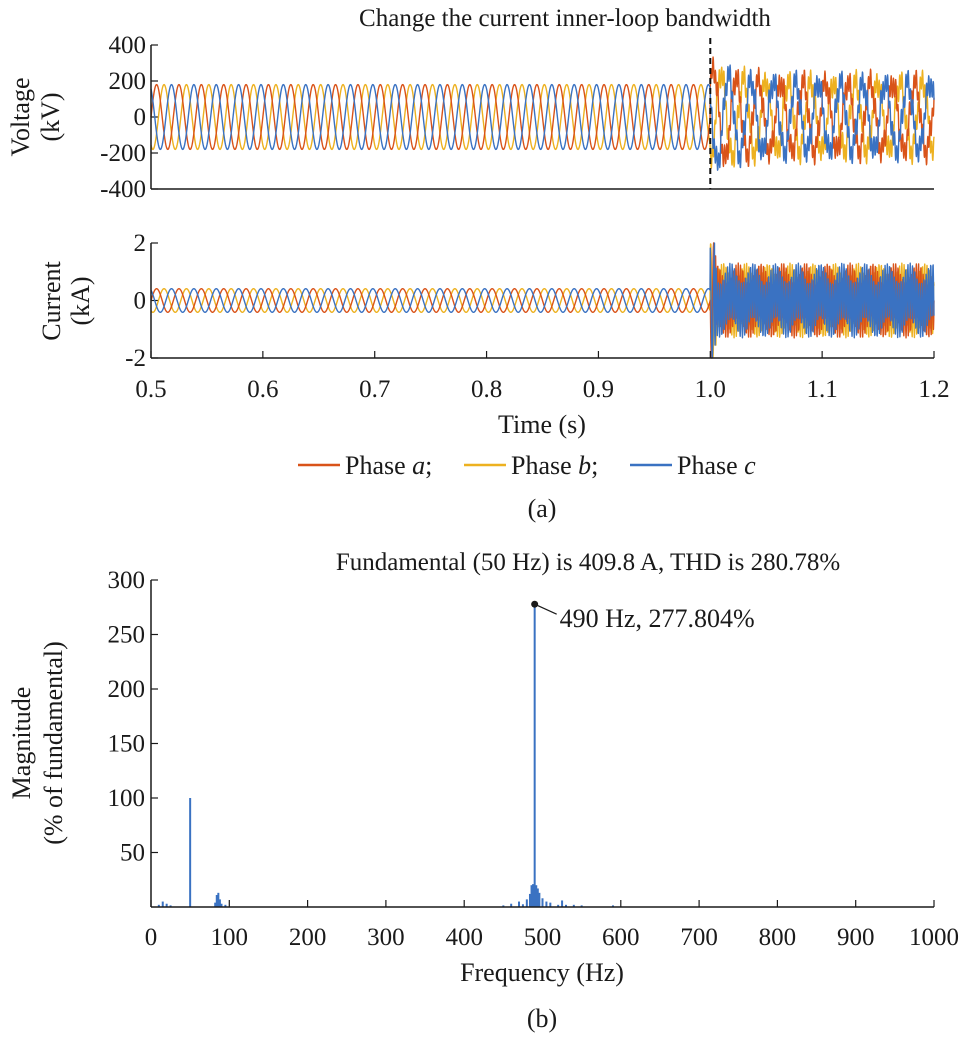 The height and width of the screenshot is (1040, 968). Describe the element at coordinates (388, 465) in the screenshot. I see `legend-label-phase-a: Phase a;` at that location.